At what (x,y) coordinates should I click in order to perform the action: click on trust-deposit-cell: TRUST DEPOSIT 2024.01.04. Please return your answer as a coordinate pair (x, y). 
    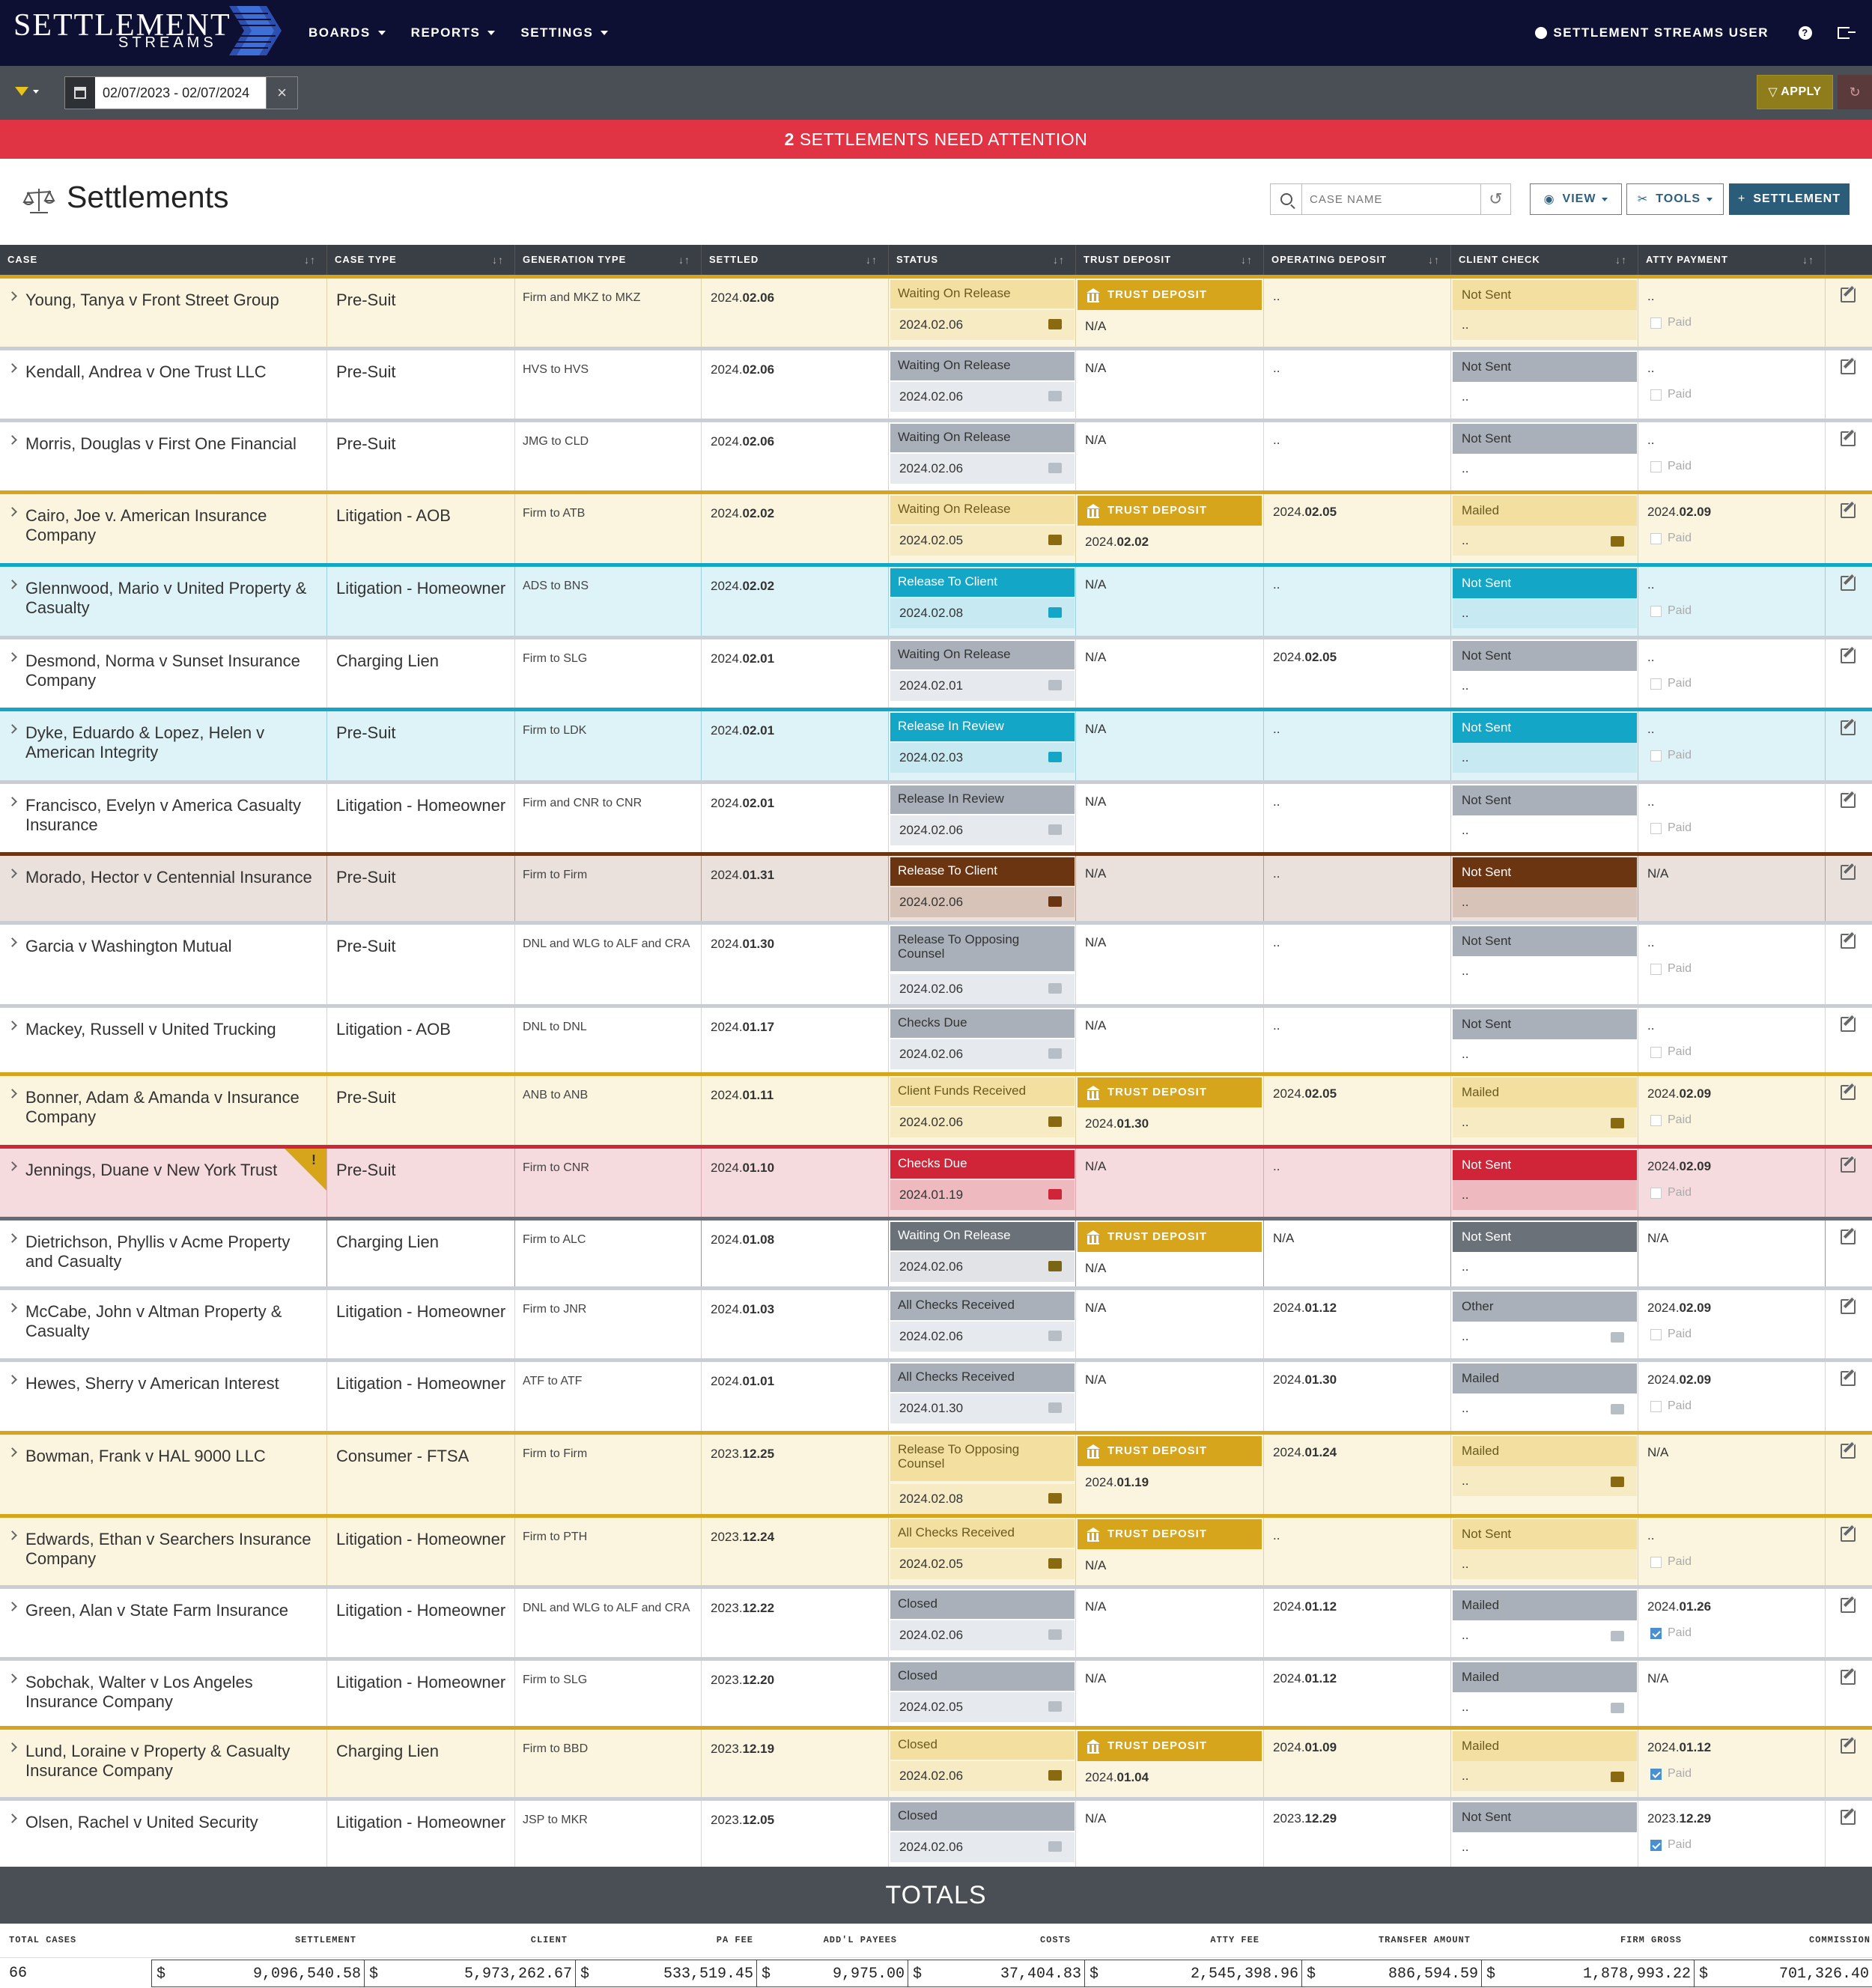
    Looking at the image, I should click on (1170, 1763).